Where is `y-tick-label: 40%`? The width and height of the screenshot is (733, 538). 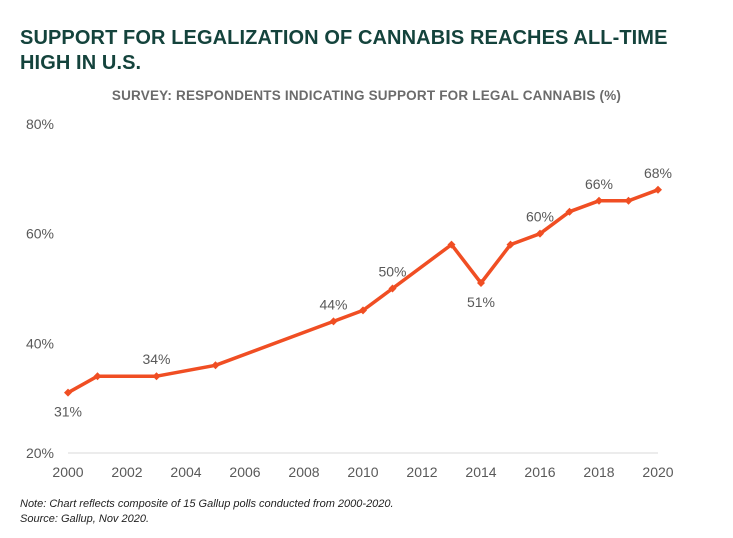
y-tick-label: 40% is located at coordinates (40, 343).